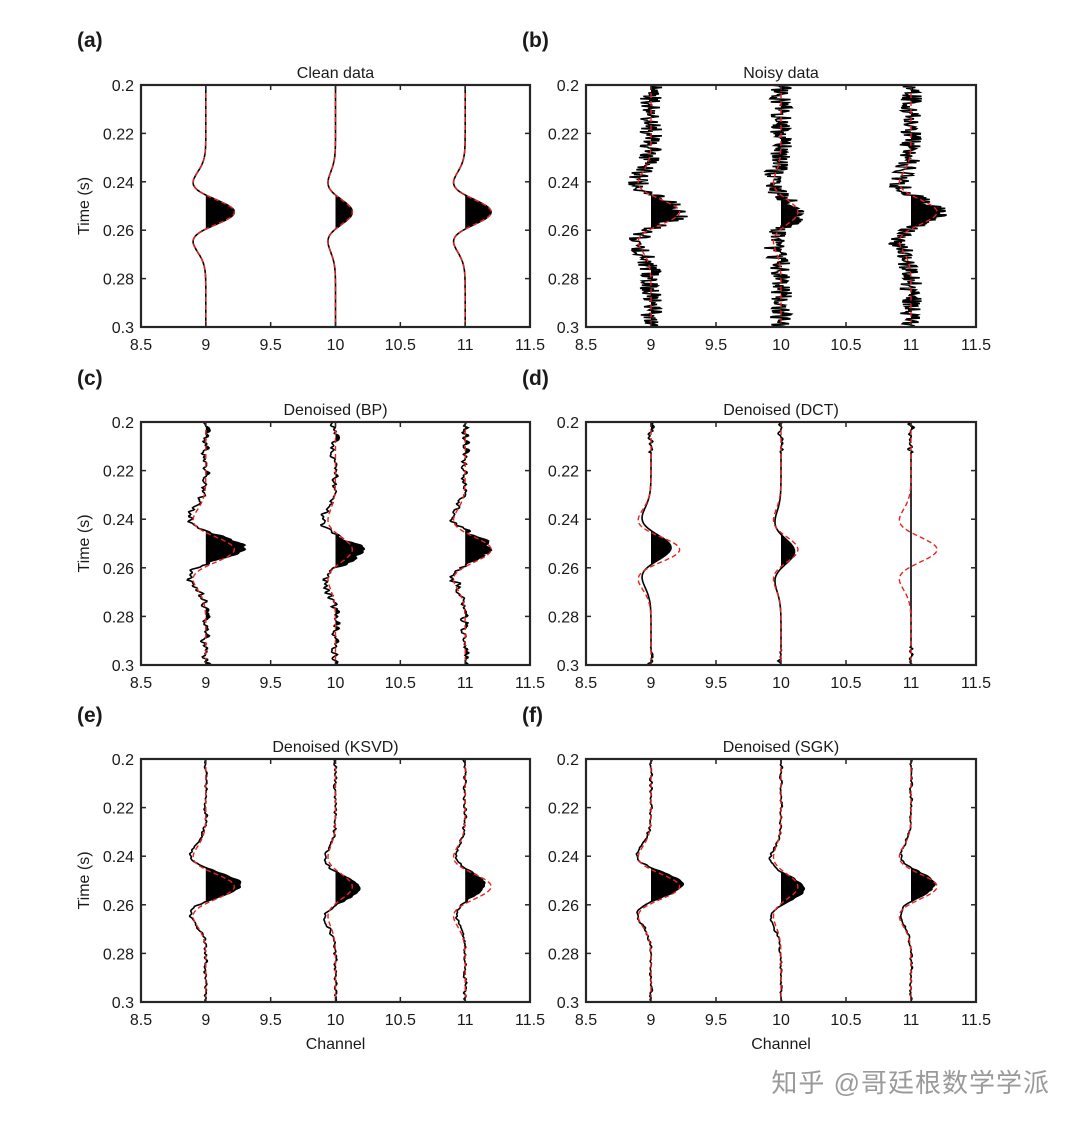 The height and width of the screenshot is (1126, 1080). Describe the element at coordinates (335, 410) in the screenshot. I see `panel-title: Denoised (BP)` at that location.